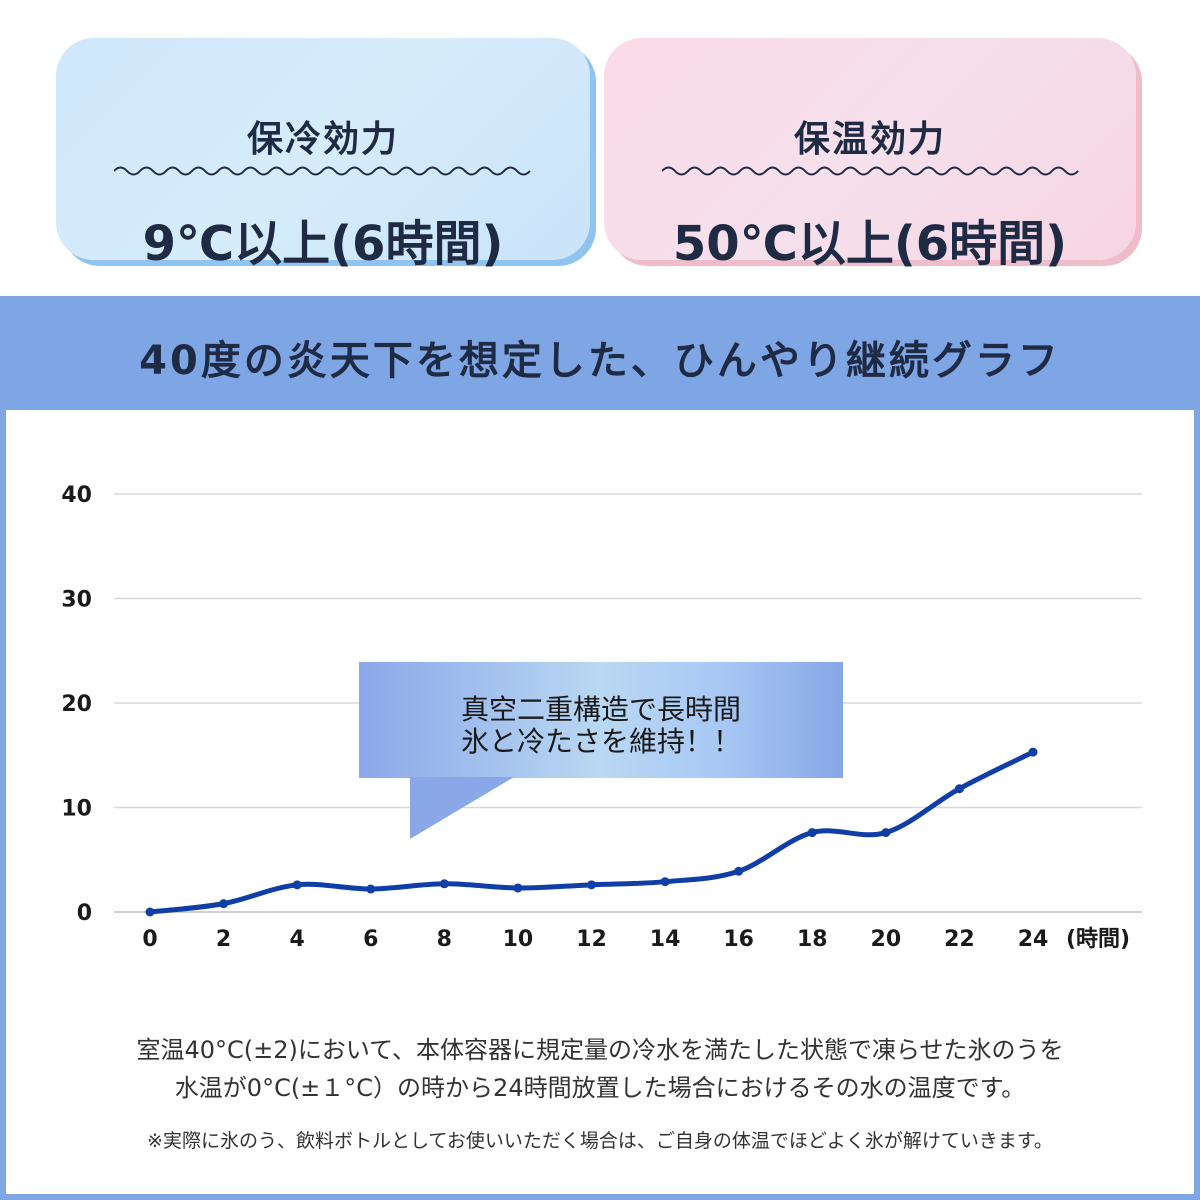 This screenshot has width=1200, height=1200. What do you see at coordinates (223, 939) in the screenshot?
I see `x-tick-label-2: 2` at bounding box center [223, 939].